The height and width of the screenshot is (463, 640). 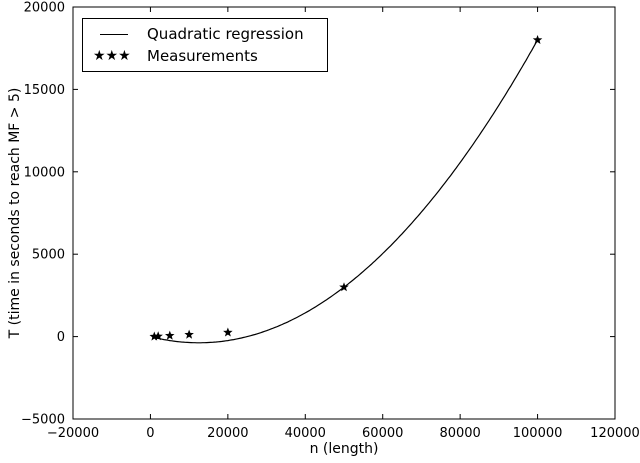 What do you see at coordinates (15, 213) in the screenshot?
I see `y-axis-label: T (time in seconds to reach MF > 5)` at bounding box center [15, 213].